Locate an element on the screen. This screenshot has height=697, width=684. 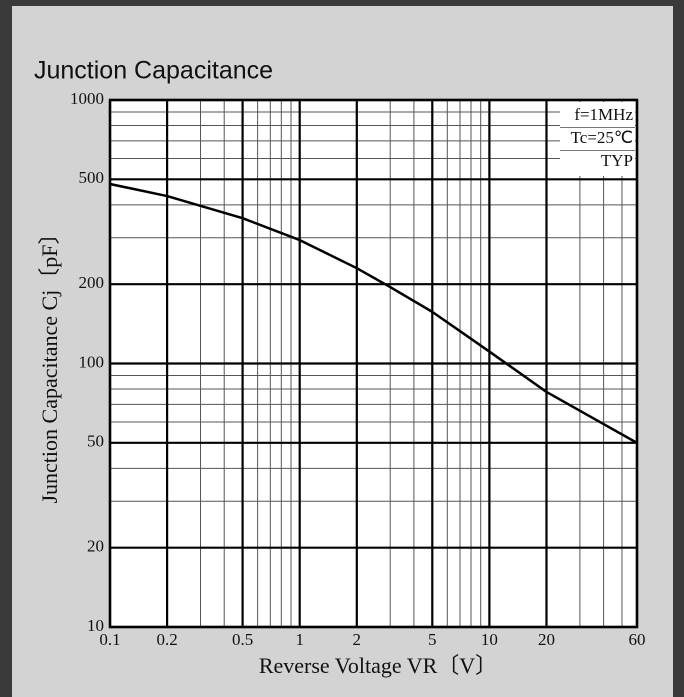
chart-title: Junction Capacitance is located at coordinates (153, 71).